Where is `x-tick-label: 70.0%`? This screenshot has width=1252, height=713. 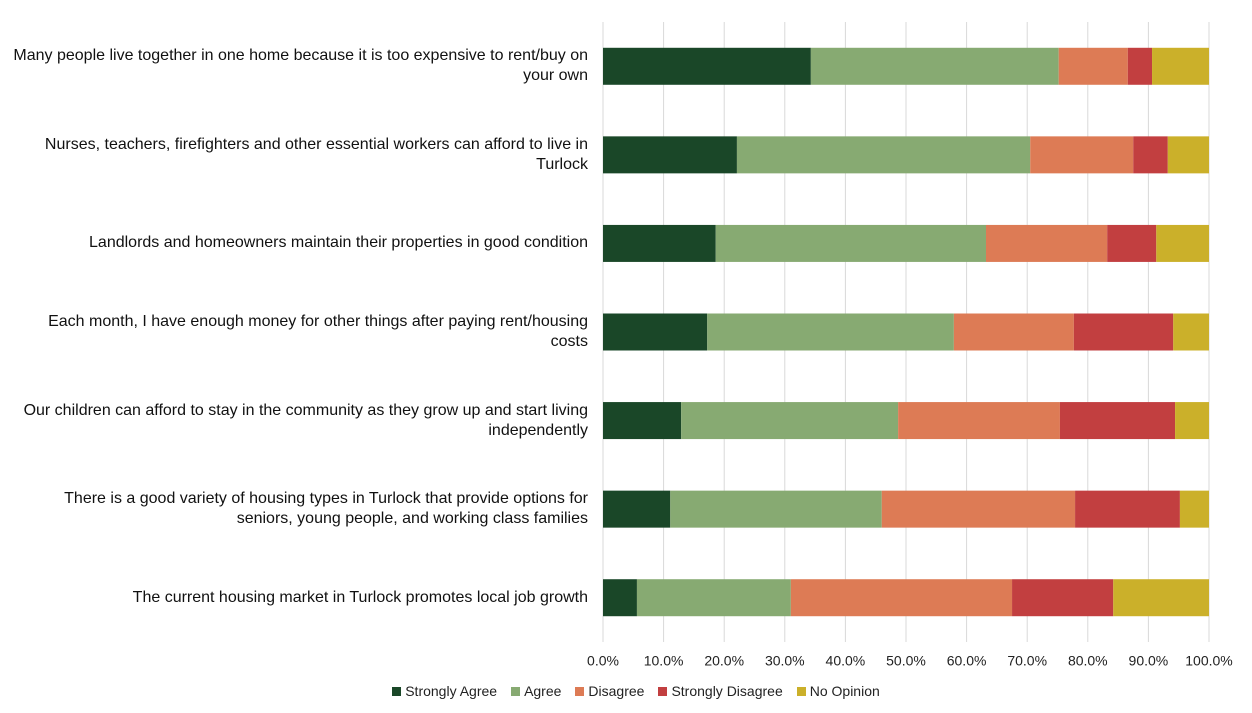
x-tick-label: 70.0% is located at coordinates (1027, 661).